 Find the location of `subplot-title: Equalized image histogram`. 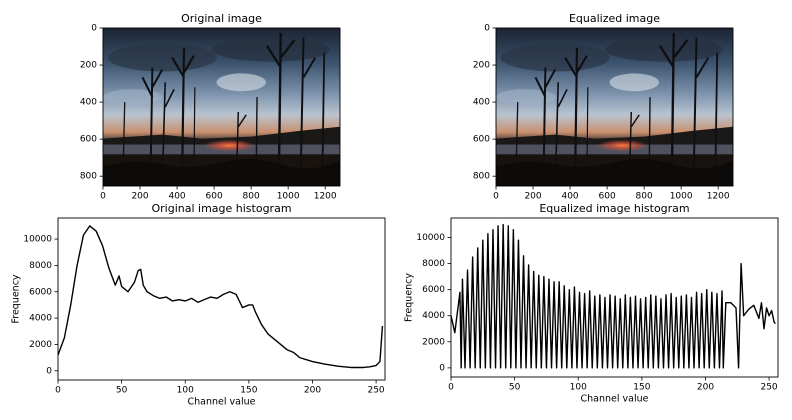

subplot-title: Equalized image histogram is located at coordinates (614, 208).